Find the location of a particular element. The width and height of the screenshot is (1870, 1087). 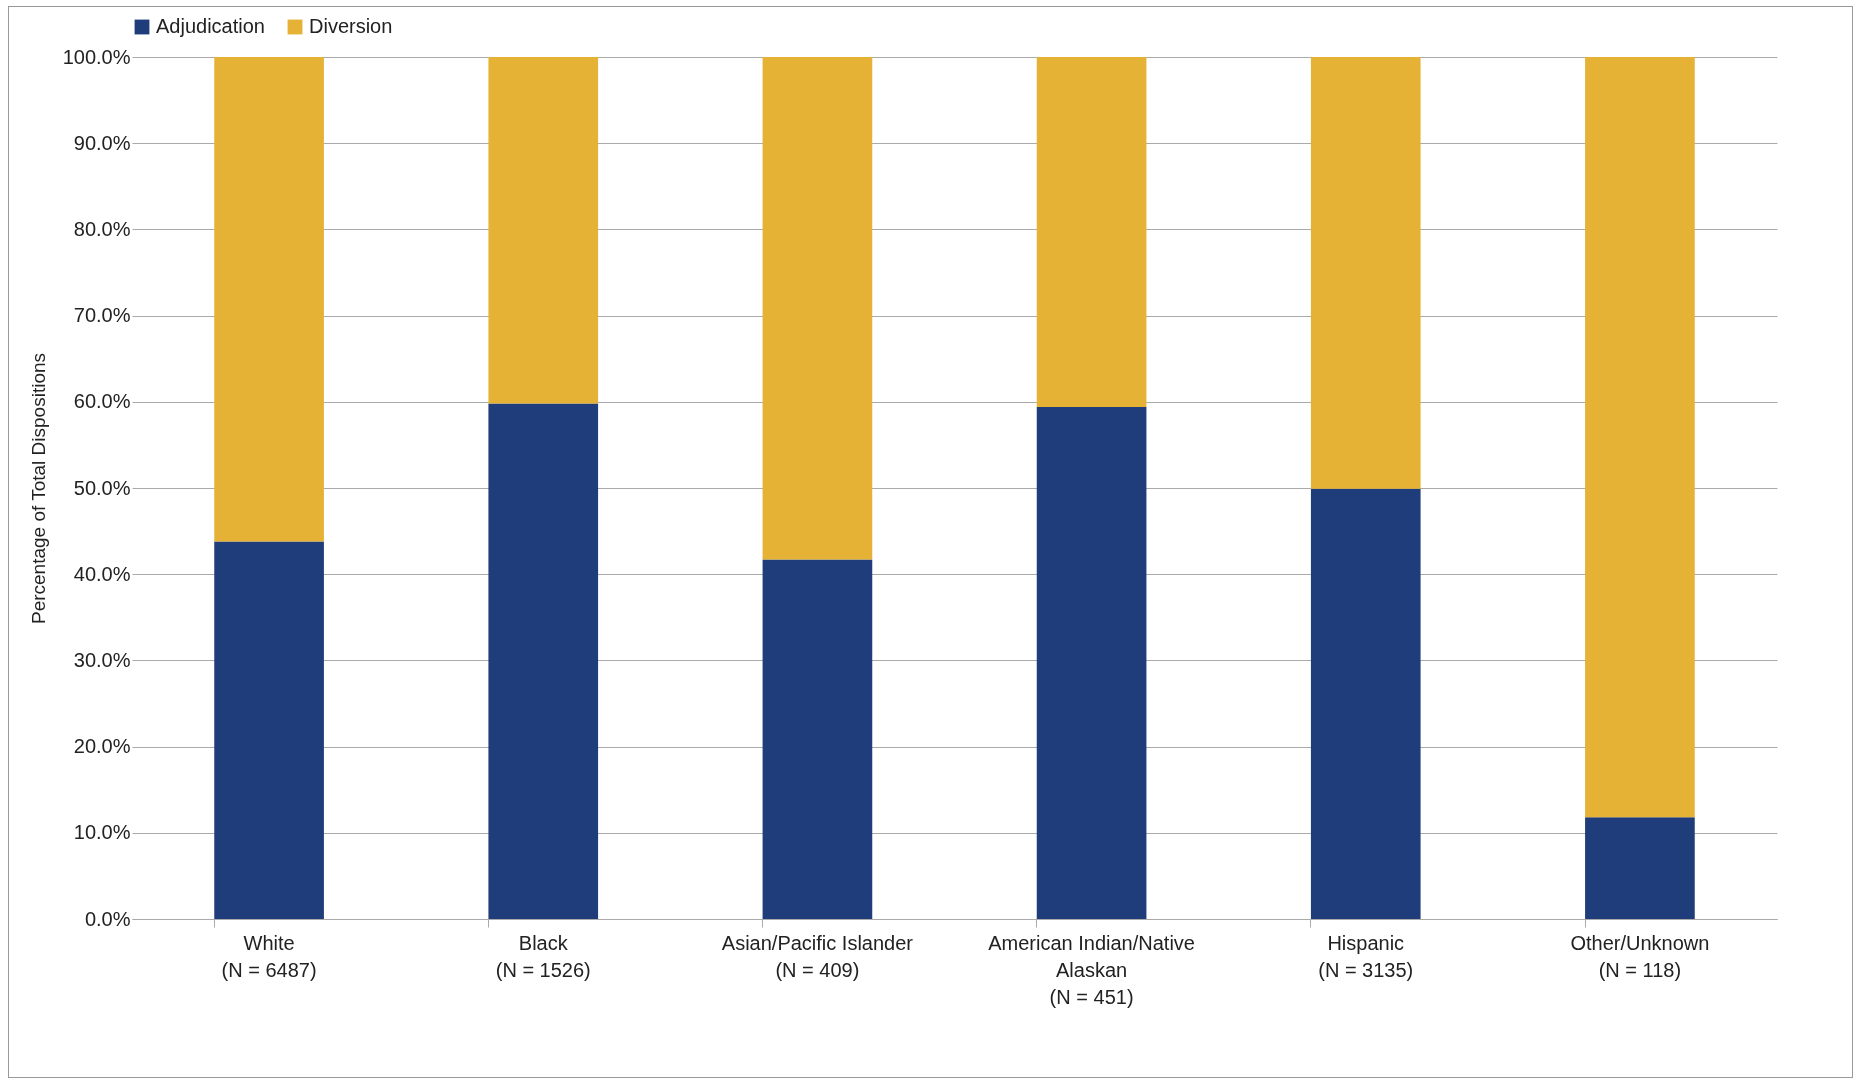

y-tick-label: 100.0% is located at coordinates (96, 56).